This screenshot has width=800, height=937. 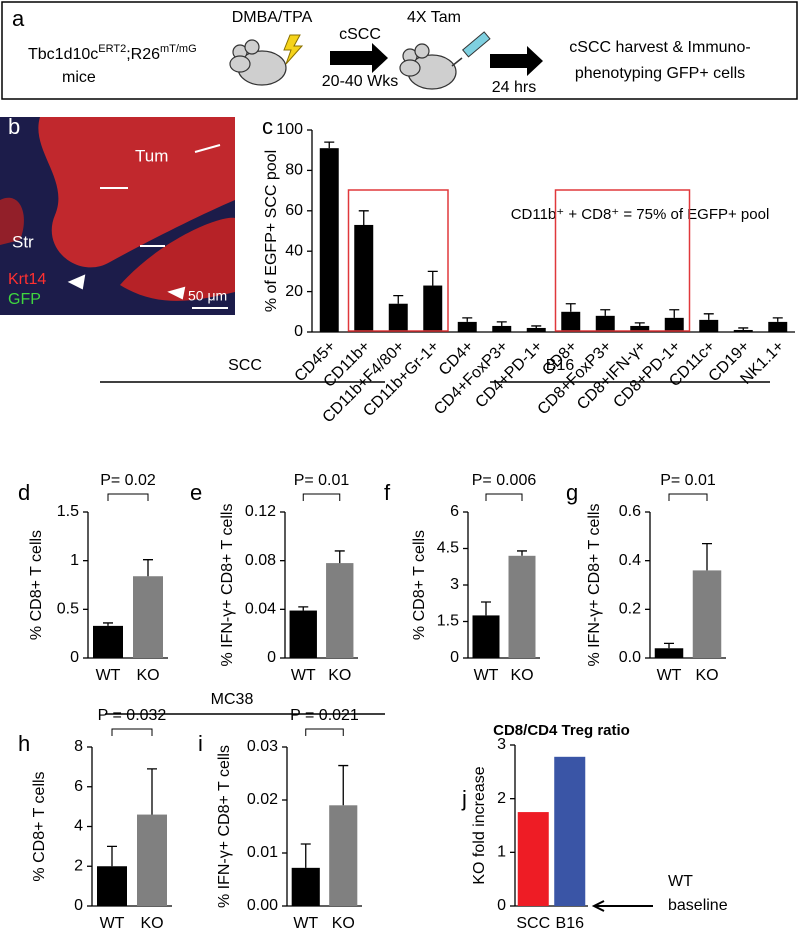 I want to click on y-tick-label: 0.02, so click(x=262, y=799).